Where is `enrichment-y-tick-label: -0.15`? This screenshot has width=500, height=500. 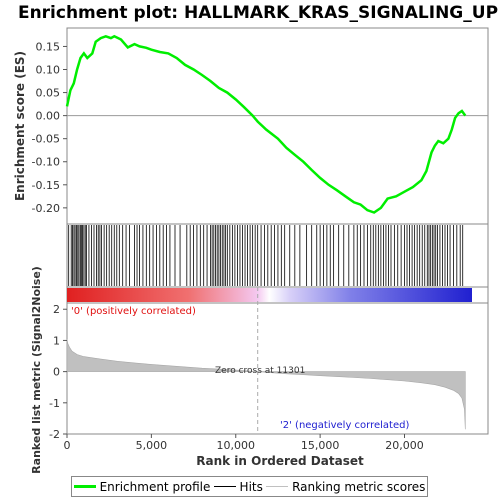
enrichment-y-tick-label: -0.15 is located at coordinates (46, 185).